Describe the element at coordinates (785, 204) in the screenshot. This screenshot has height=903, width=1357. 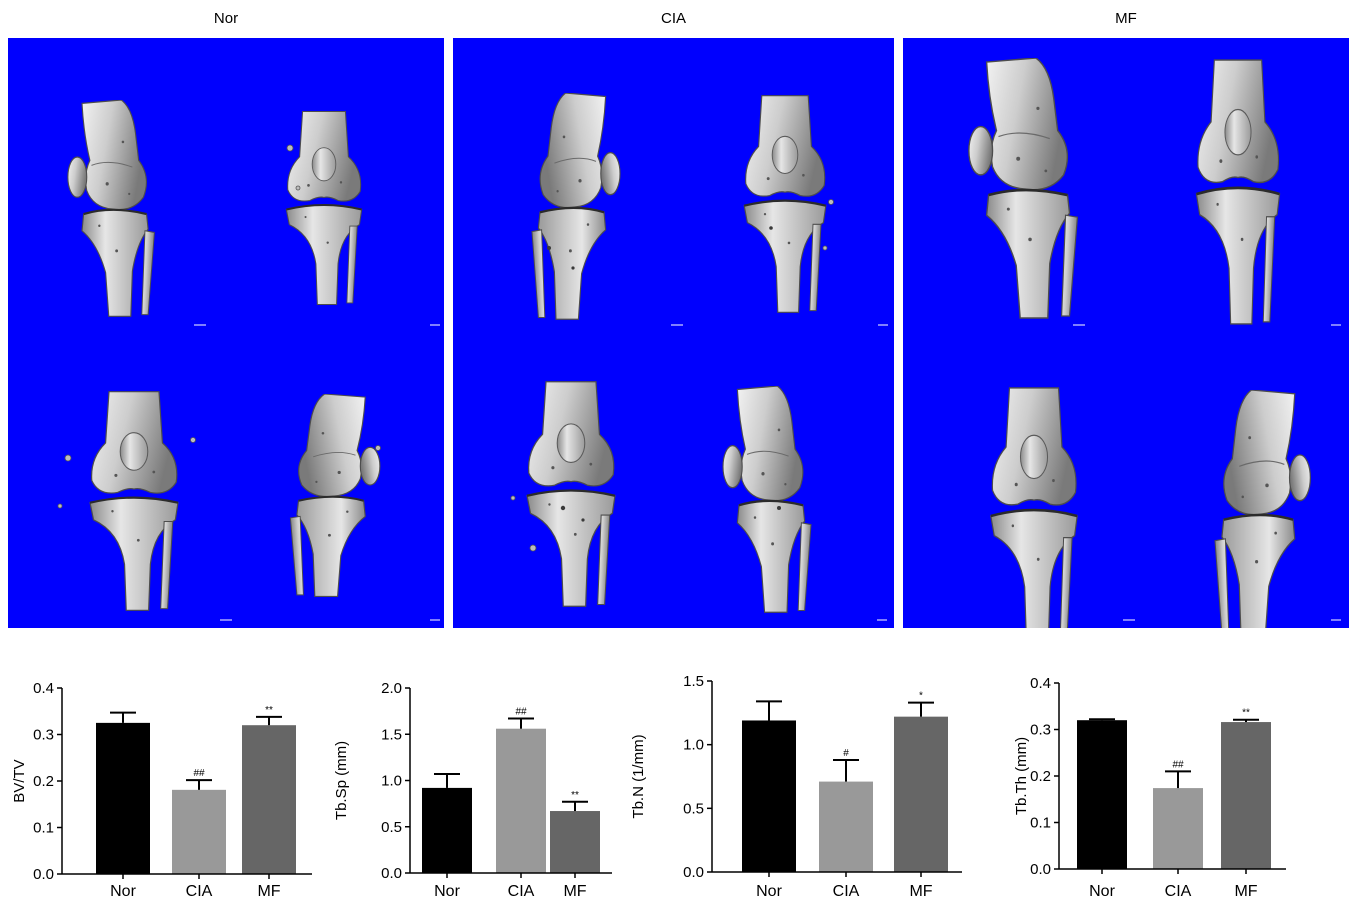
I see `cia-knee-render-frontal` at that location.